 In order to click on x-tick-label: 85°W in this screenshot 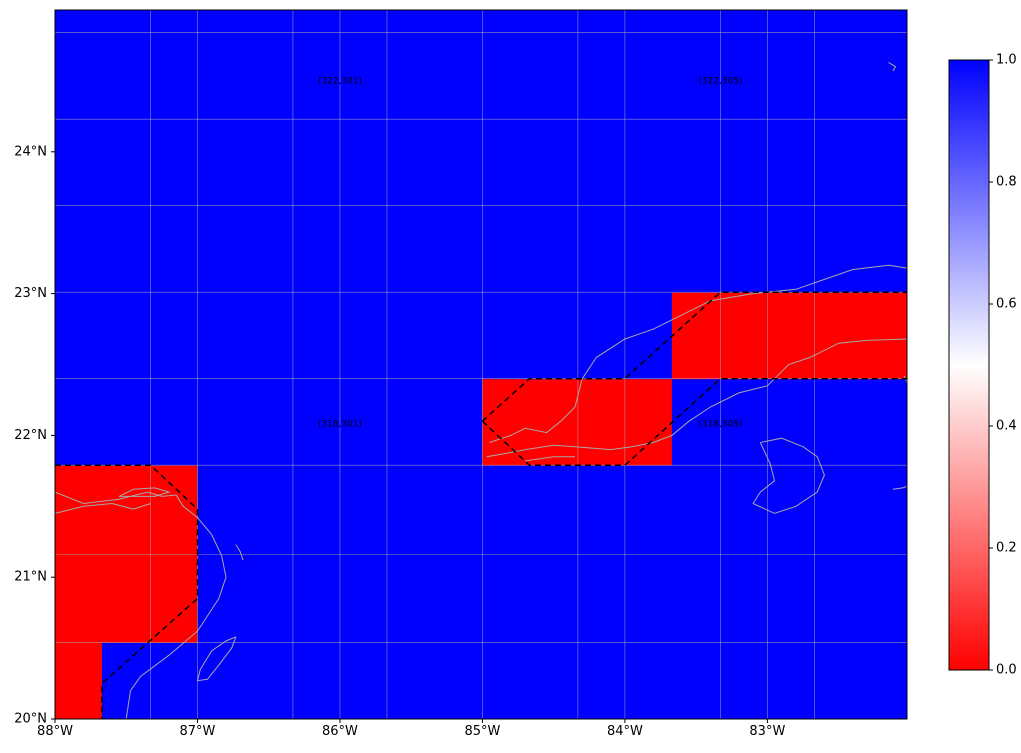, I will do `click(482, 731)`.